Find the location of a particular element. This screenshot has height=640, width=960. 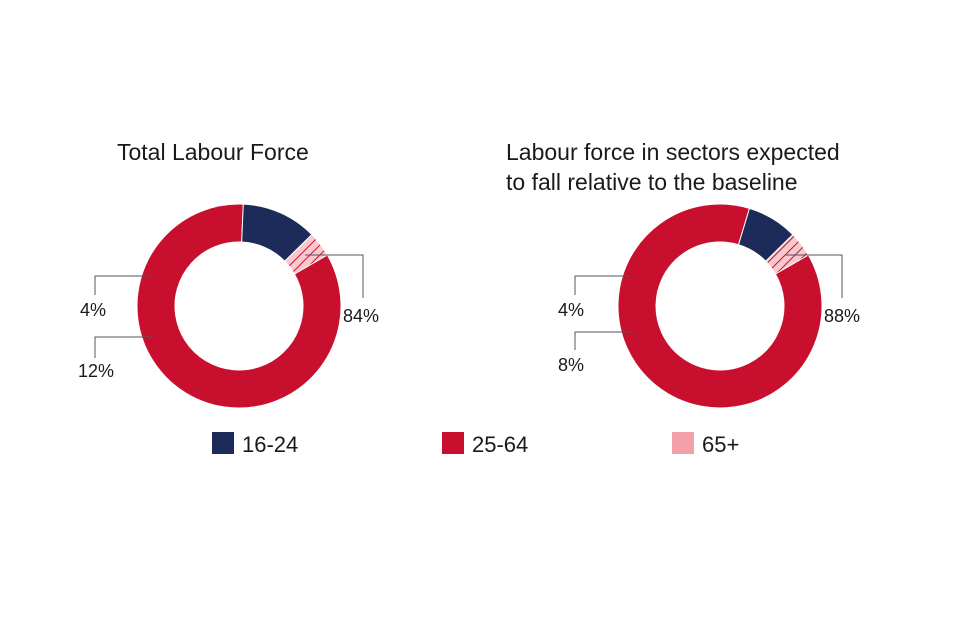

chart-2-donut is located at coordinates (720, 306).